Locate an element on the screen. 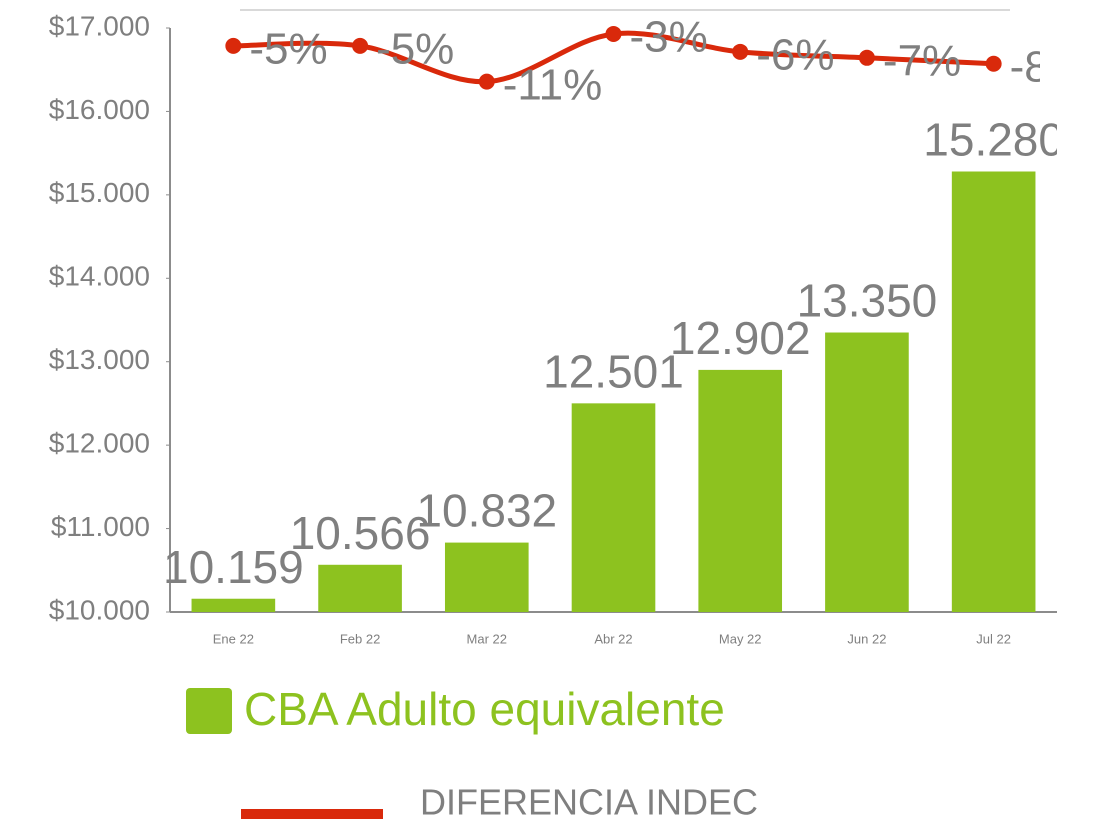 This screenshot has width=1101, height=824. y-tick-label: $17.000 is located at coordinates (99, 25).